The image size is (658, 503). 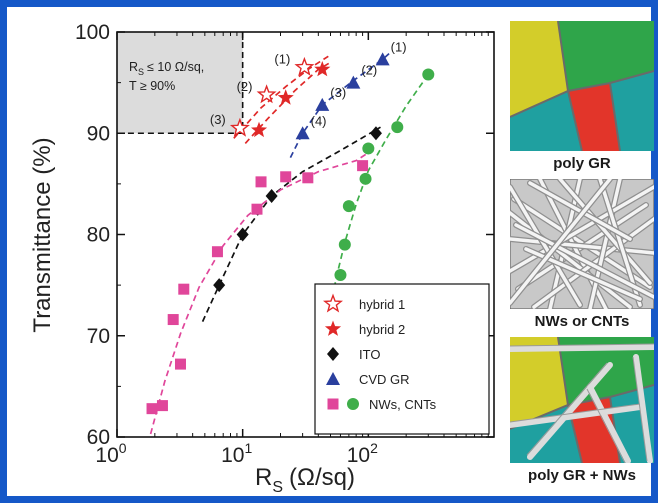 I want to click on point-label-0-0: (3), so click(x=218, y=119).